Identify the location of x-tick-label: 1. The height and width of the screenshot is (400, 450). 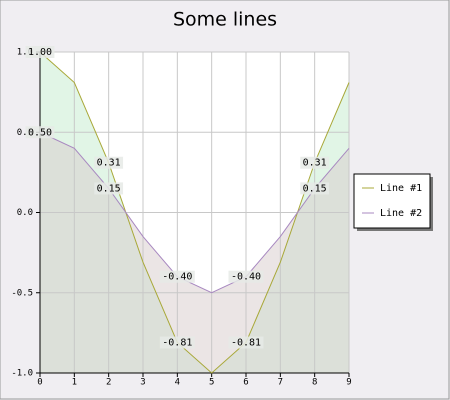
(74, 383).